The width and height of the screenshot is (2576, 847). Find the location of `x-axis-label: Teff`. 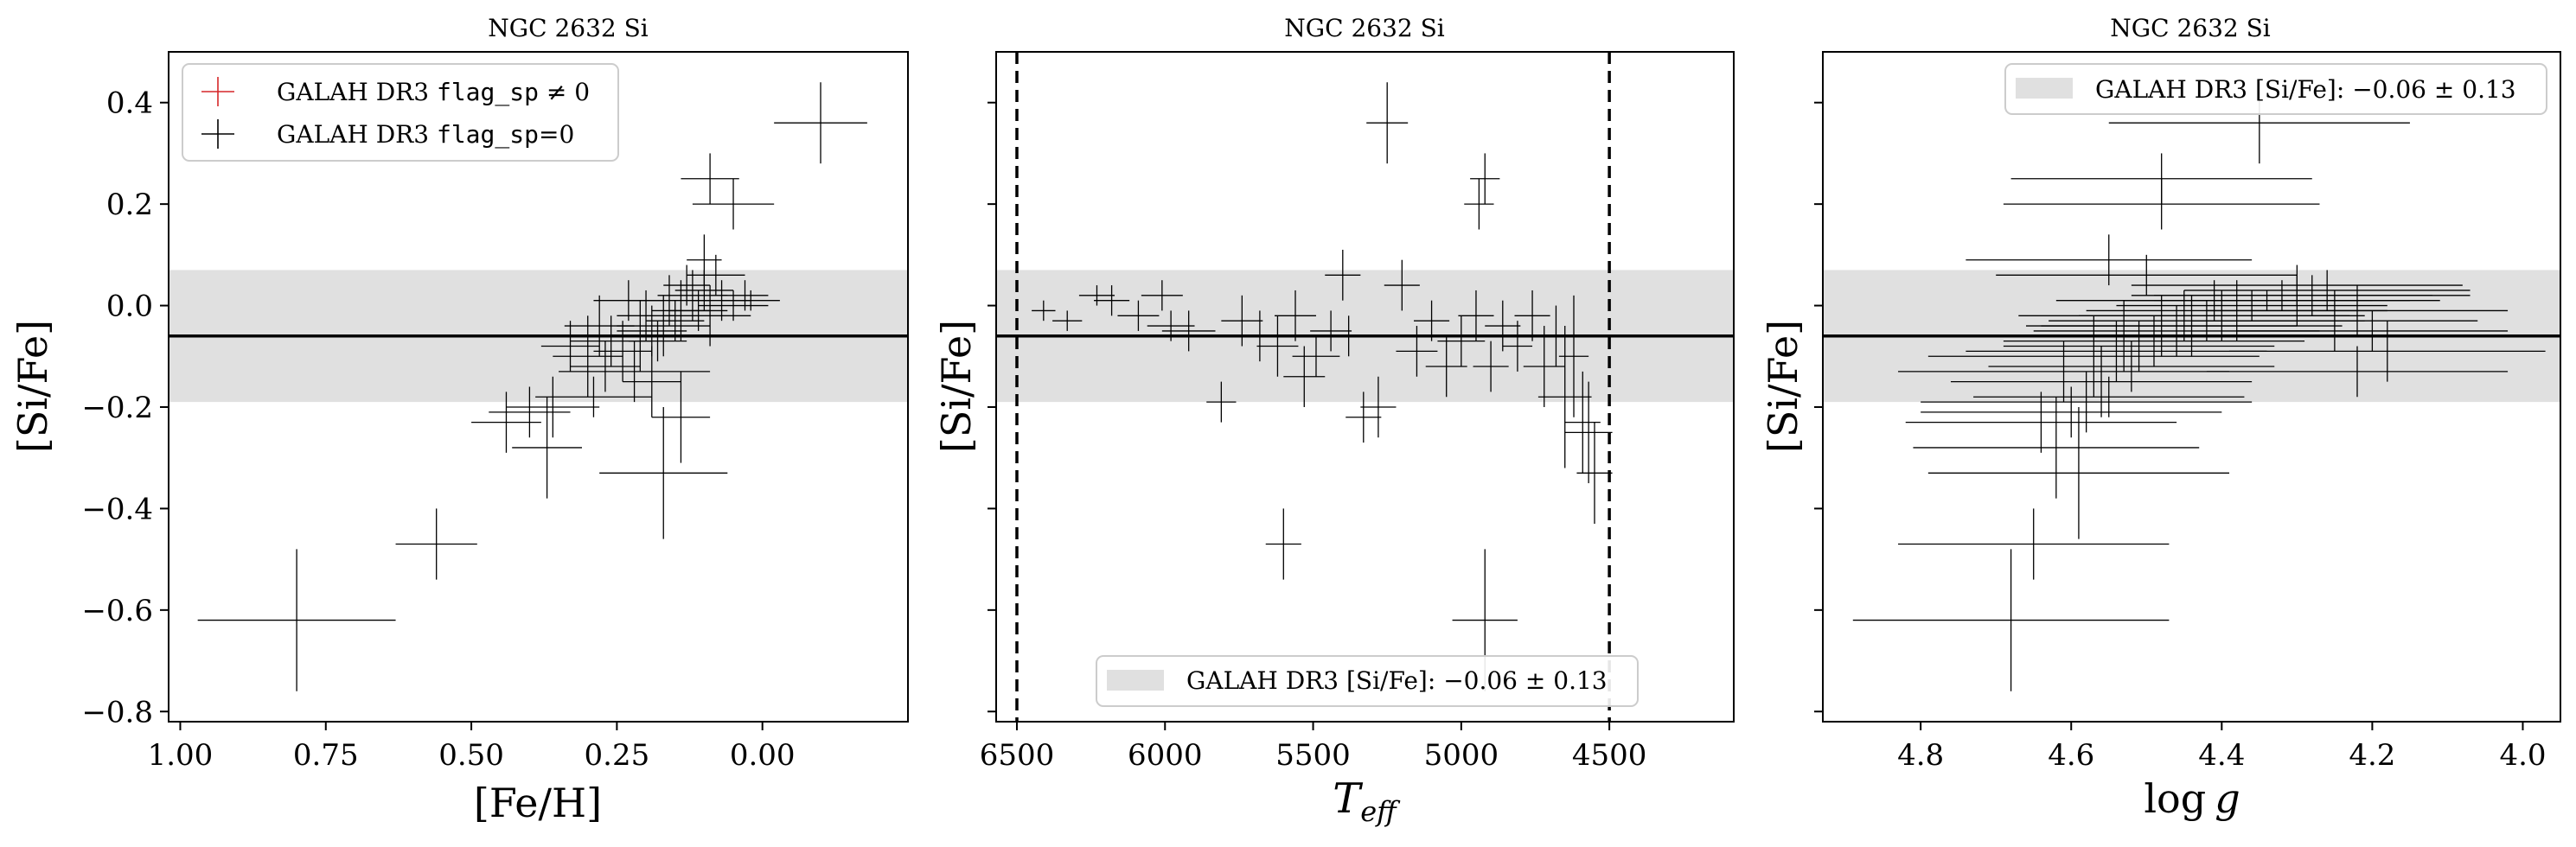

x-axis-label: Teff is located at coordinates (1367, 801).